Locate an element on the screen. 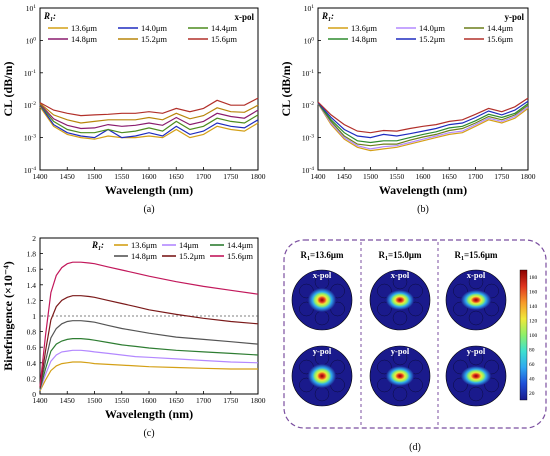 Image resolution: width=550 pixels, height=456 pixels. polarization-tag: x-pol is located at coordinates (400, 275).